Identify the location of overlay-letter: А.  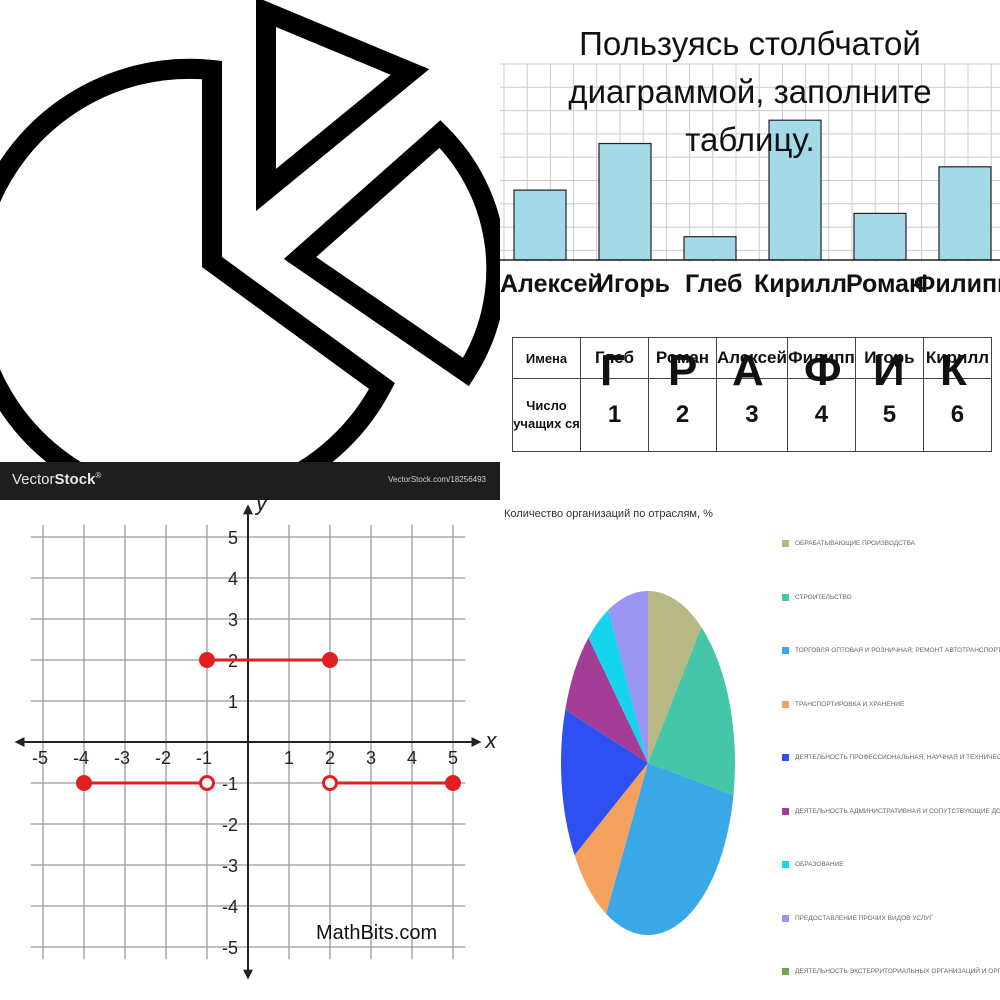
(748, 370).